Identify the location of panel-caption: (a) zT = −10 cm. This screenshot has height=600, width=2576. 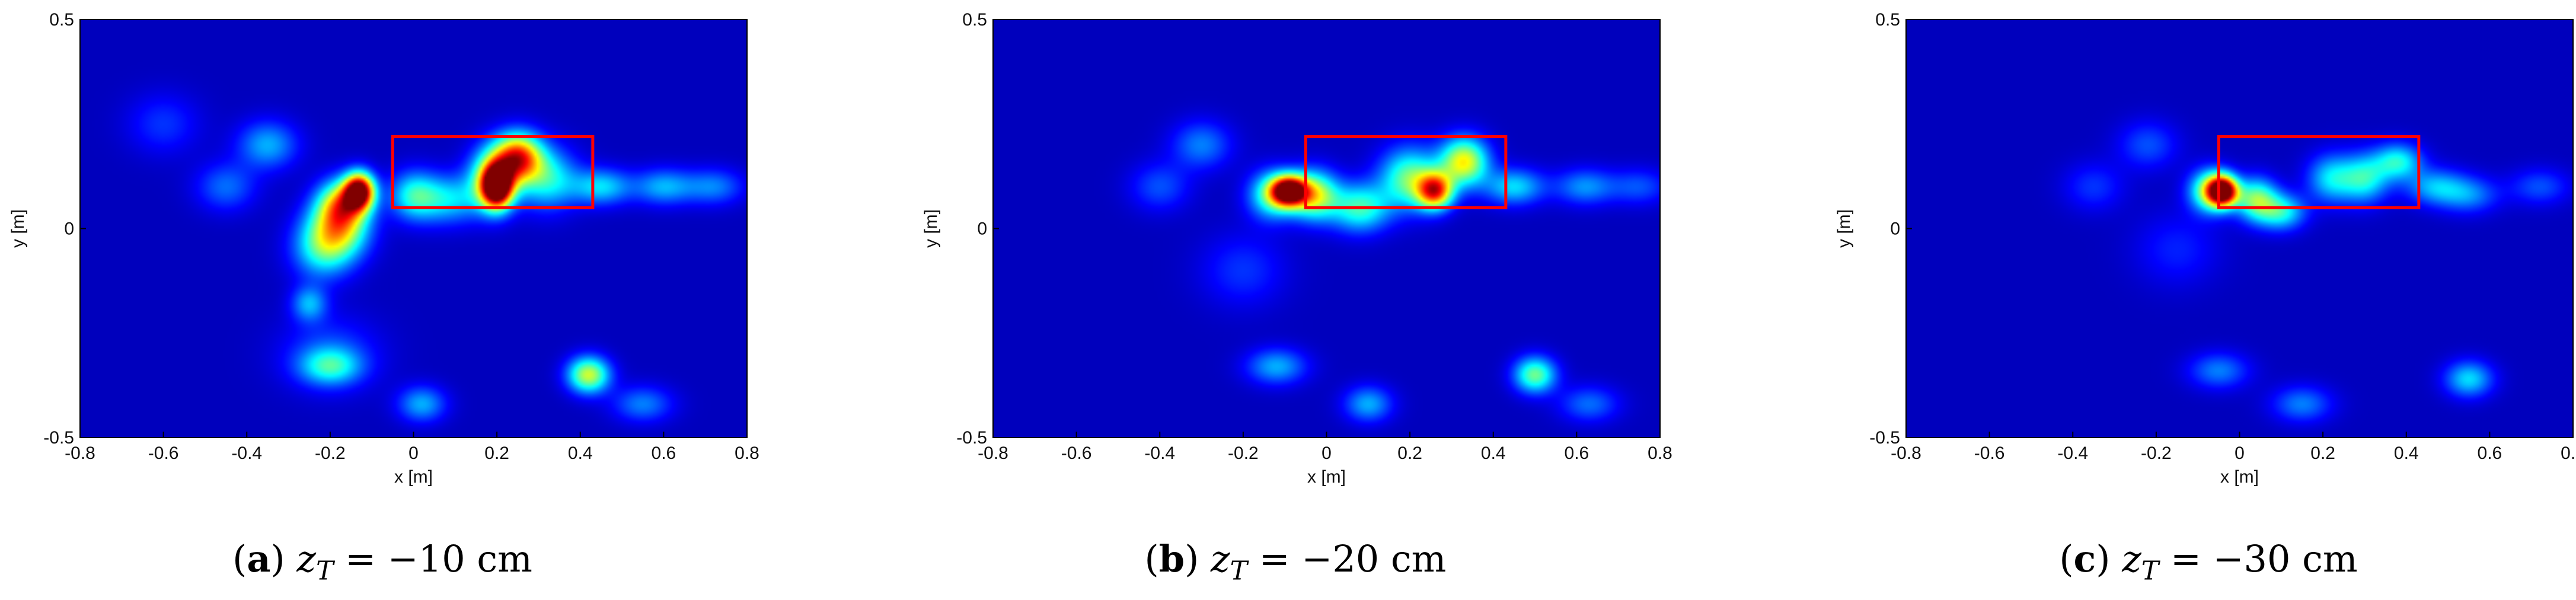
(382, 561).